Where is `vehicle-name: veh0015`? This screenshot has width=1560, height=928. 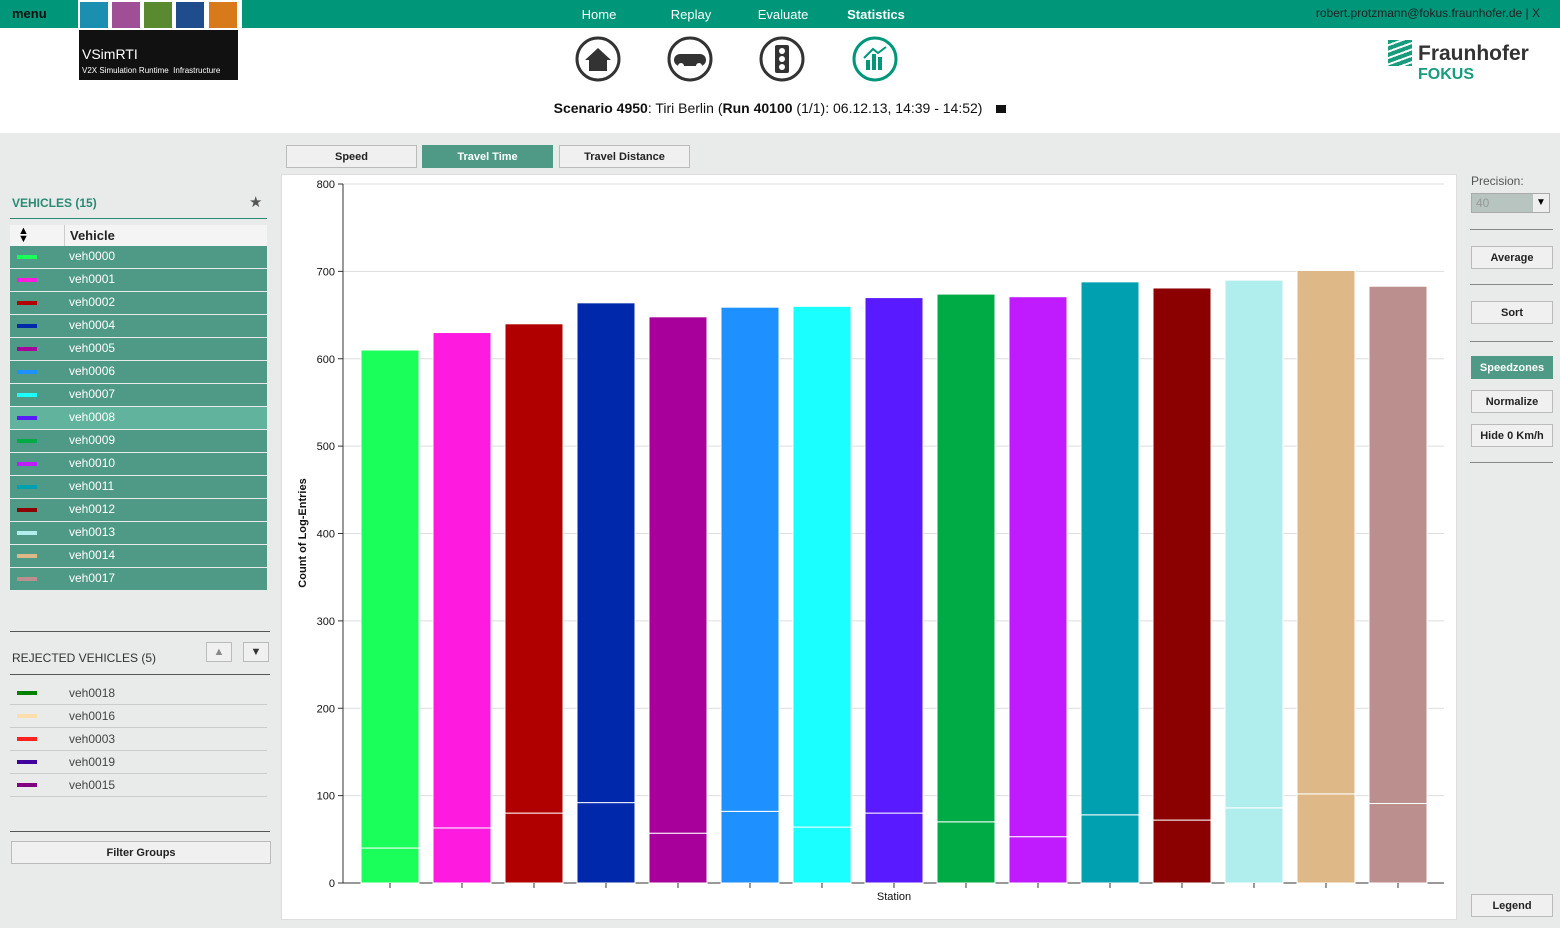 vehicle-name: veh0015 is located at coordinates (92, 785).